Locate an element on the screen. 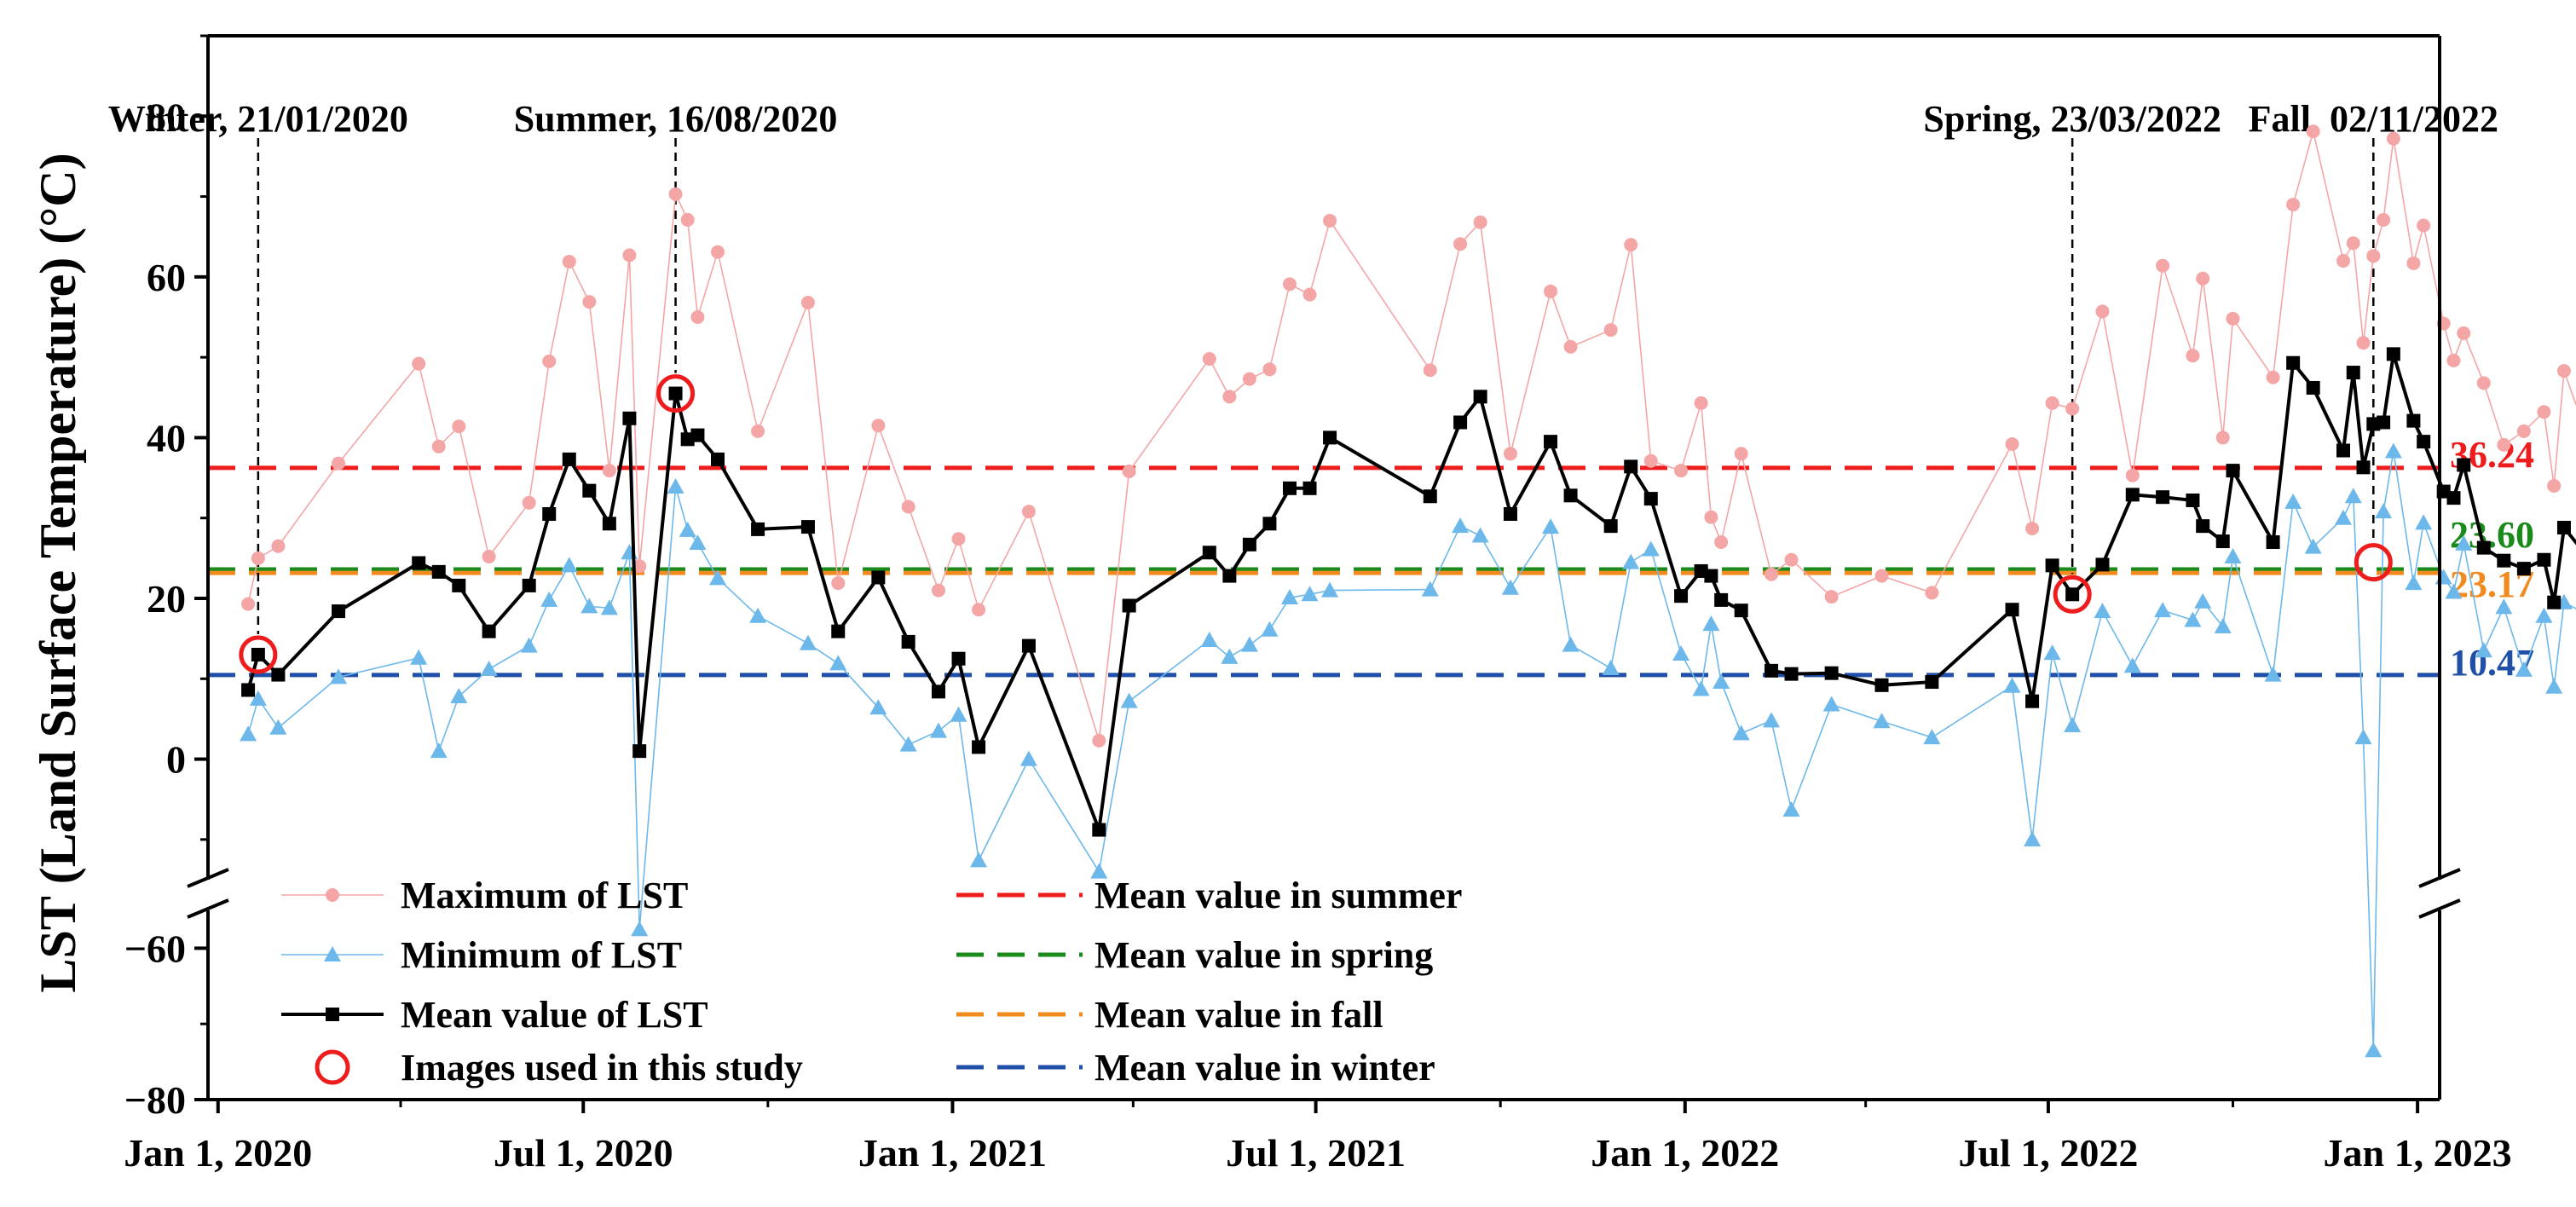  annotation-label: Fall, 02/11/2022 is located at coordinates (2373, 119).